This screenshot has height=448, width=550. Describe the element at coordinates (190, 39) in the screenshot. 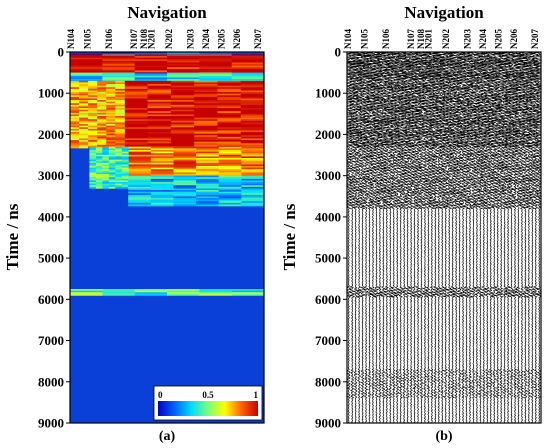

I see `panel-a-x-tick-label: N203` at that location.